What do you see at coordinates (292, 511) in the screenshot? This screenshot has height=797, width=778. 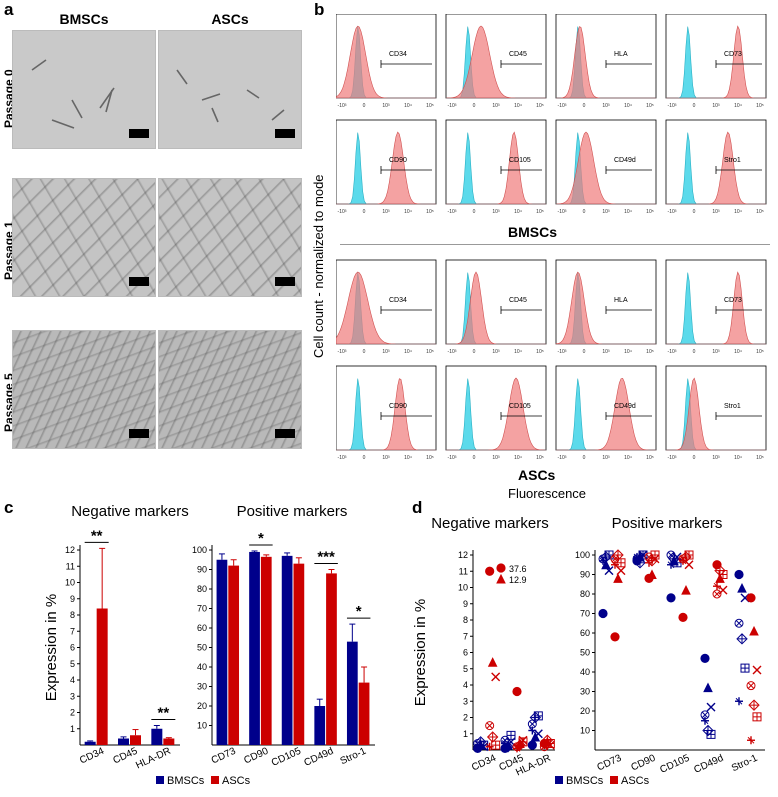 I see `pos-title: Positive markers` at bounding box center [292, 511].